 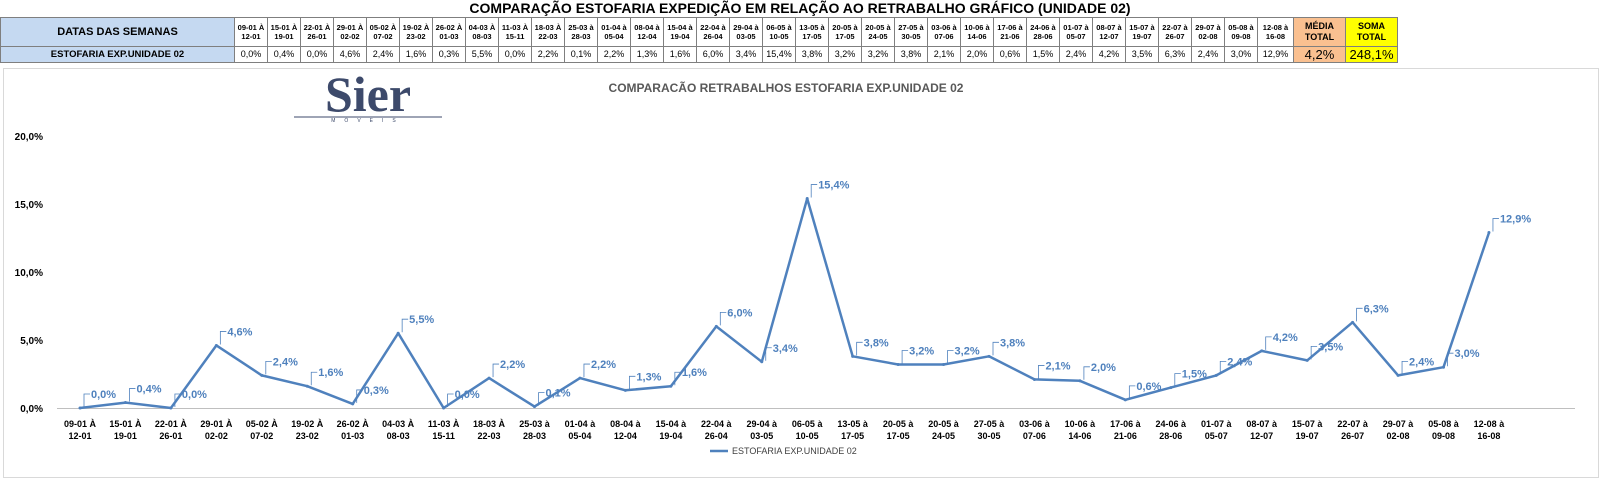 What do you see at coordinates (977, 32) in the screenshot?
I see `week-header: 10-06 à 14-06` at bounding box center [977, 32].